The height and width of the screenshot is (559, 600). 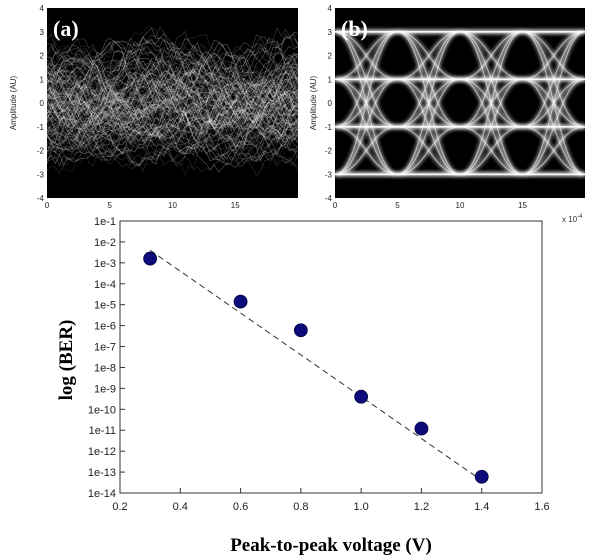 What do you see at coordinates (313, 103) in the screenshot?
I see `y-axis-label-b: Amplitude (AU)` at bounding box center [313, 103].